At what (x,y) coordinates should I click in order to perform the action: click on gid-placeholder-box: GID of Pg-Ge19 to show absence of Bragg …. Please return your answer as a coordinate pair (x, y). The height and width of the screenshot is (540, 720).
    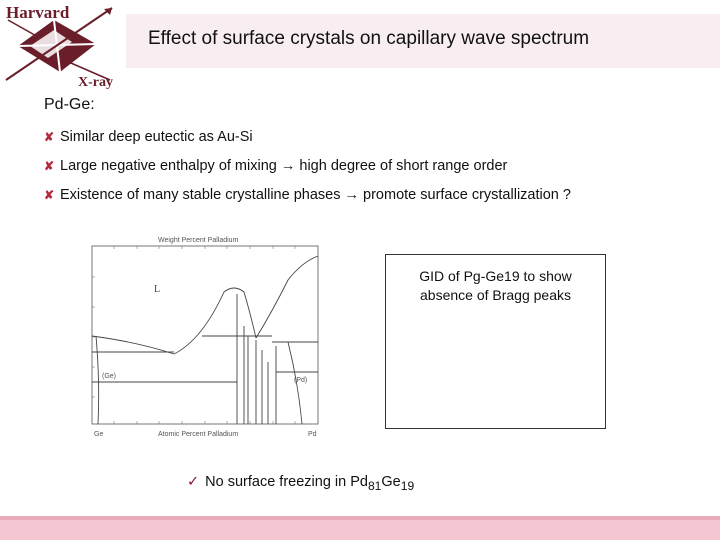
    Looking at the image, I should click on (495, 341).